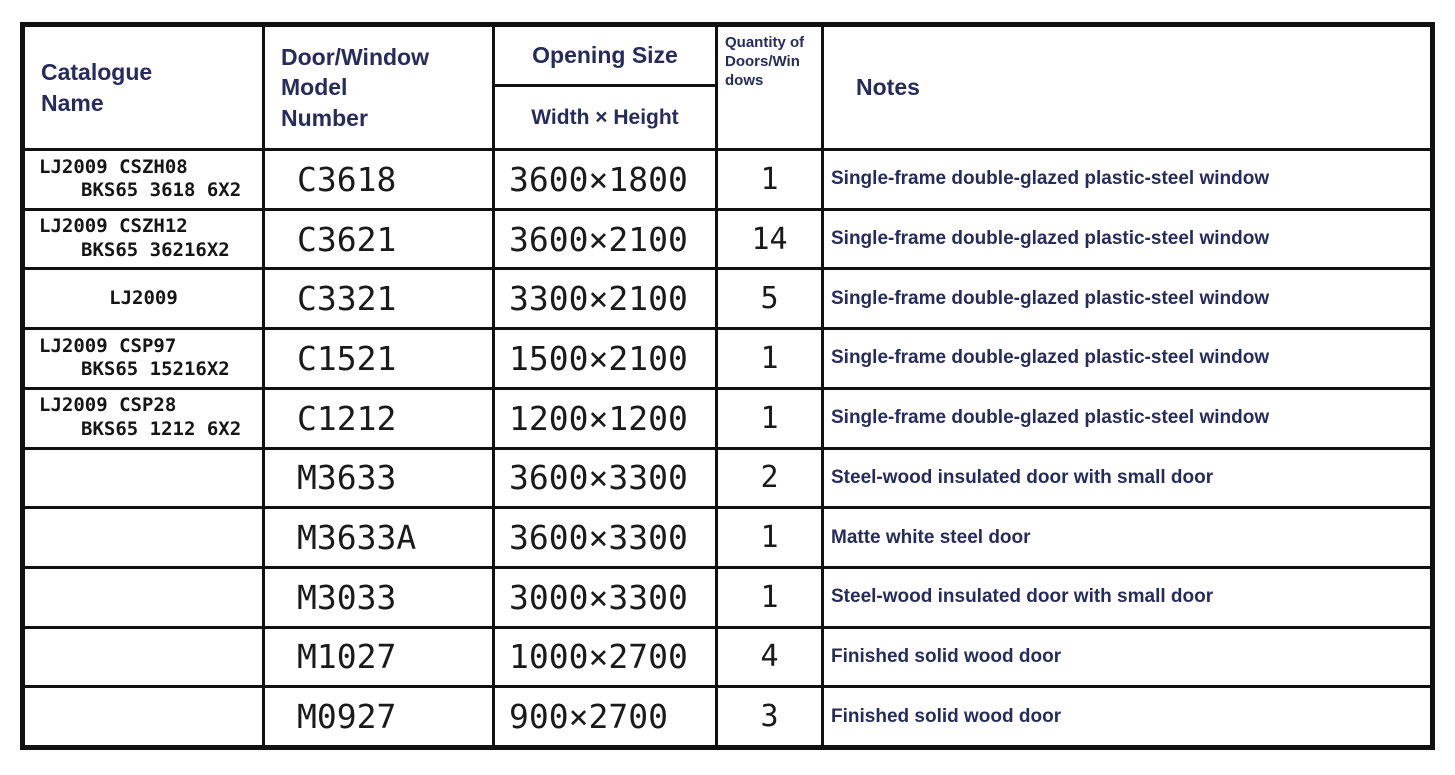 The height and width of the screenshot is (775, 1455). Describe the element at coordinates (380, 478) in the screenshot. I see `cell-model-number: M3633` at that location.